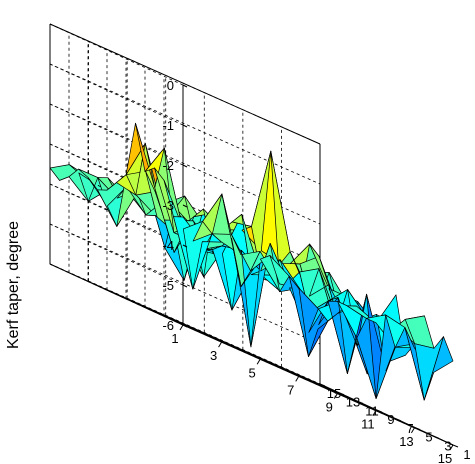 The height and width of the screenshot is (464, 475). Describe the element at coordinates (213, 355) in the screenshot. I see `x-tick-label: 3` at that location.